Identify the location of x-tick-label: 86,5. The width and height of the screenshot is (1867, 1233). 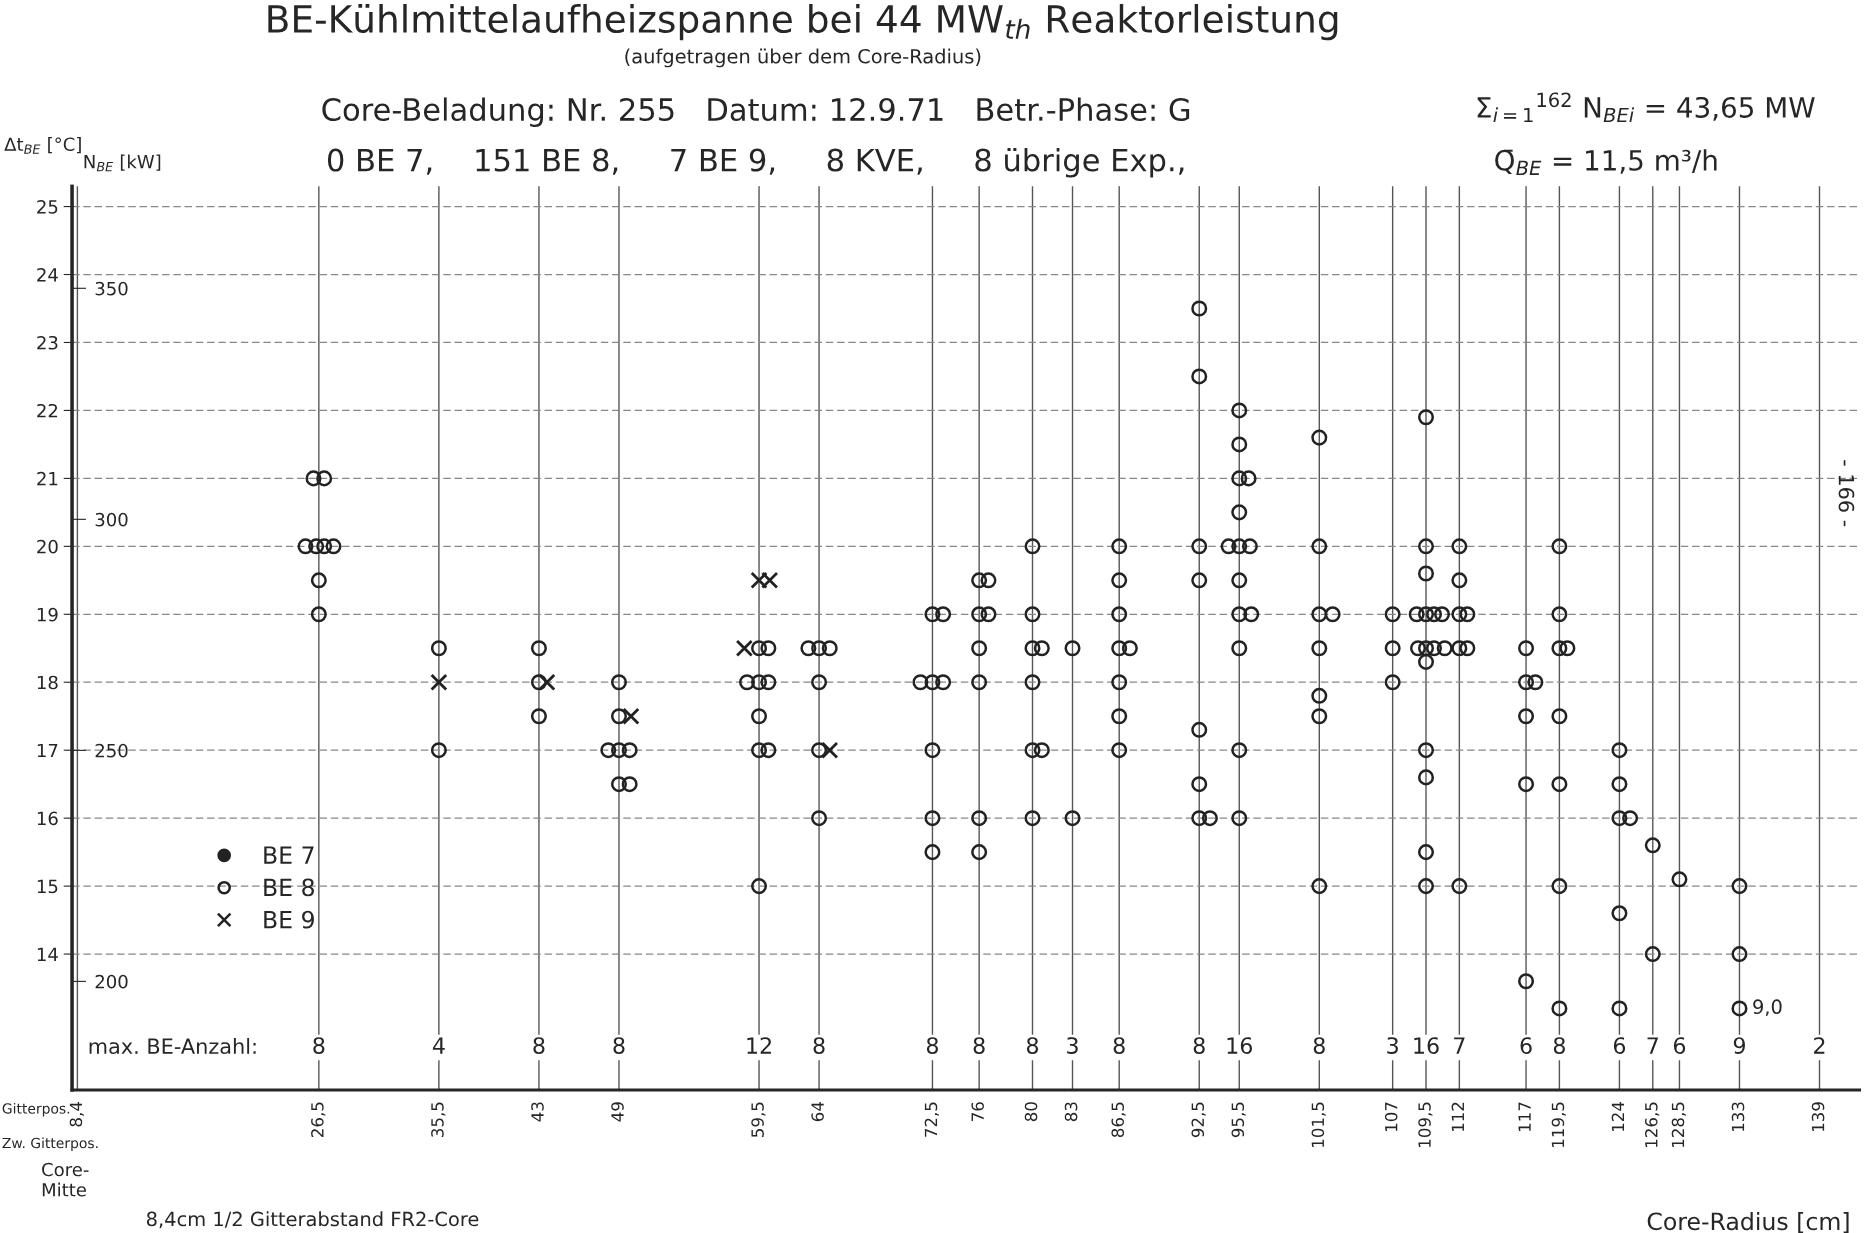
(1118, 1120).